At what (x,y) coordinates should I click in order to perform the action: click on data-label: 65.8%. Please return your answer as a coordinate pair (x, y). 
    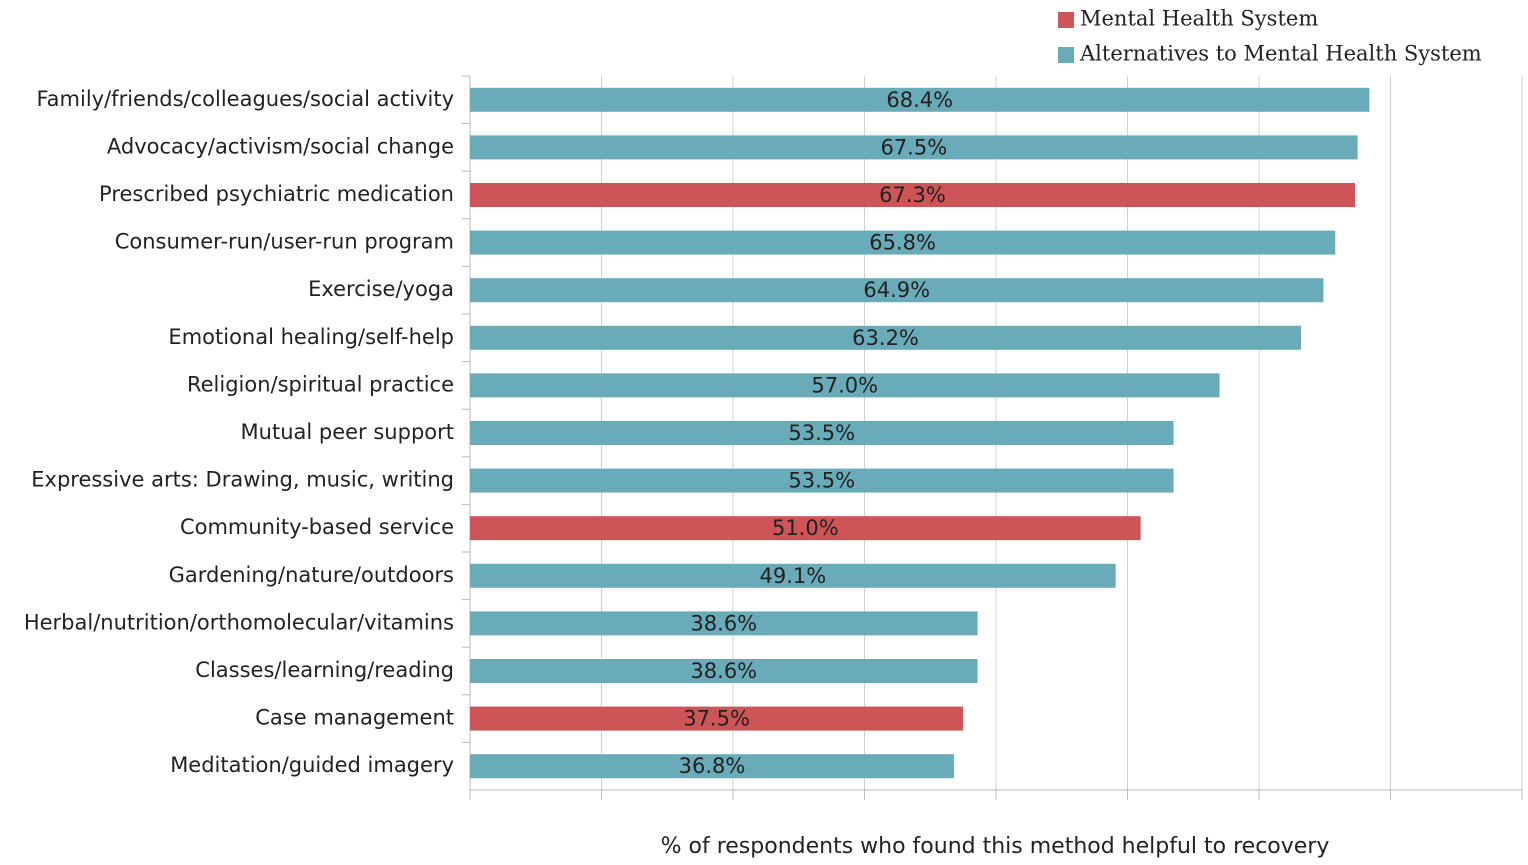
    Looking at the image, I should click on (902, 243).